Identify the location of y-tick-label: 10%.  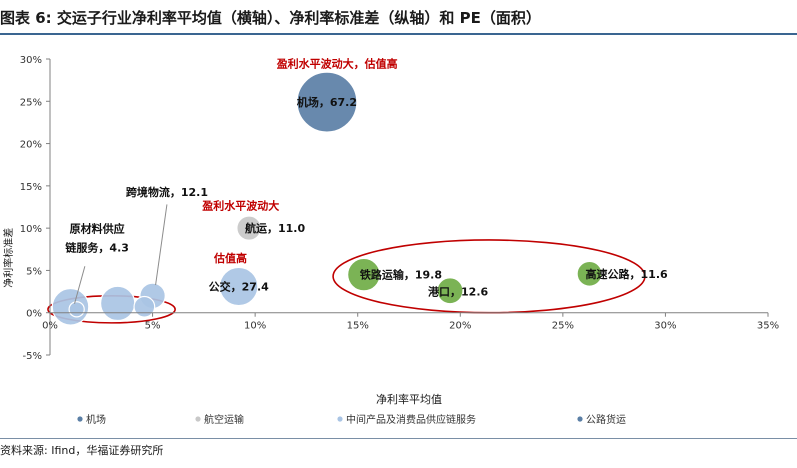
(31, 229).